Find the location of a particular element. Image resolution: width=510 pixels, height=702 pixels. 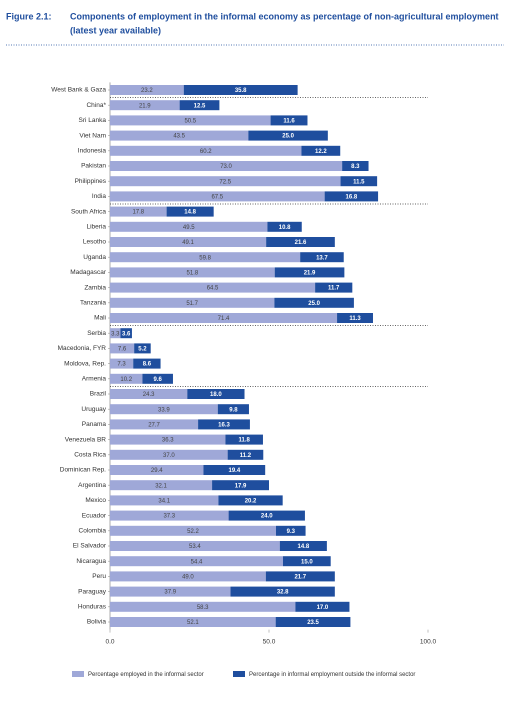

value-label: 32.1 is located at coordinates (161, 486).